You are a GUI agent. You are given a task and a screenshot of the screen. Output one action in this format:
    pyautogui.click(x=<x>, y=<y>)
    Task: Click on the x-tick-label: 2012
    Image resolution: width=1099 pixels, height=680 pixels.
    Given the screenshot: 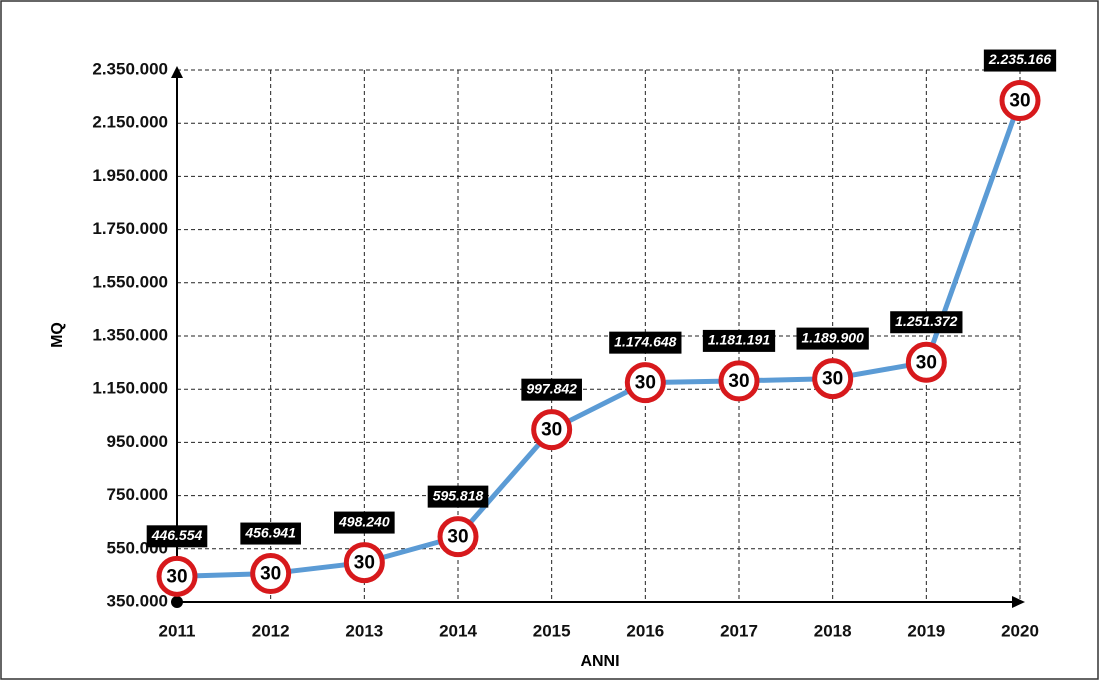 What is the action you would take?
    pyautogui.click(x=271, y=630)
    